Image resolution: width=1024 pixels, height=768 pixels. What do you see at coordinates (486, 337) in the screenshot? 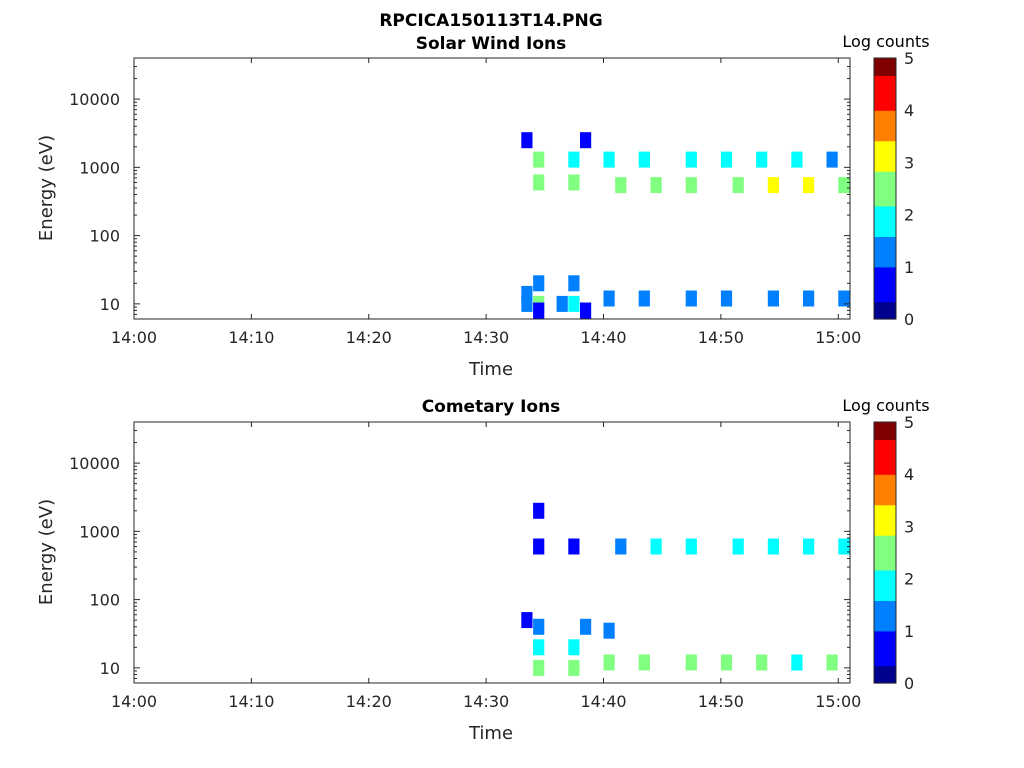
I see `x-tick-label: 14:30` at bounding box center [486, 337].